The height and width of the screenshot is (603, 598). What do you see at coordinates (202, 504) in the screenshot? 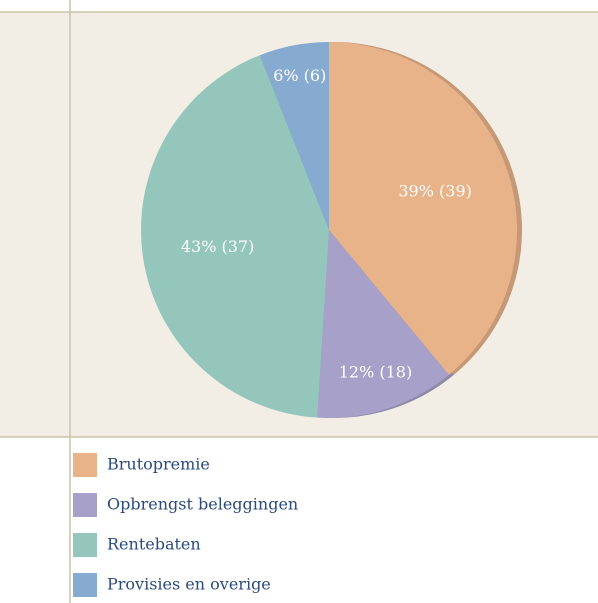
I see `legend-label: Opbrengst beleggingen` at bounding box center [202, 504].